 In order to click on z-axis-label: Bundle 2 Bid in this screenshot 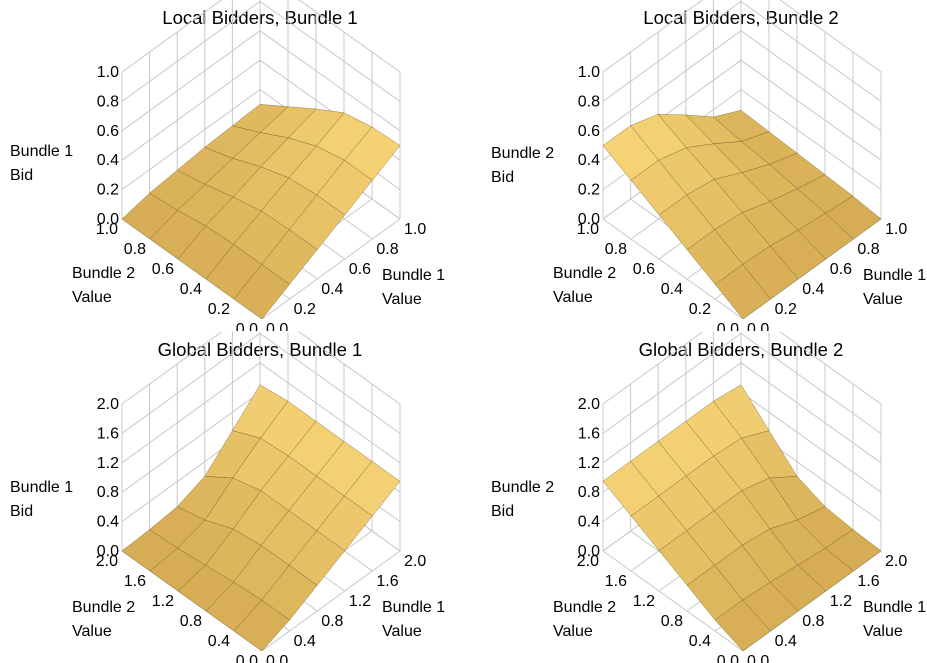, I will do `click(522, 500)`.